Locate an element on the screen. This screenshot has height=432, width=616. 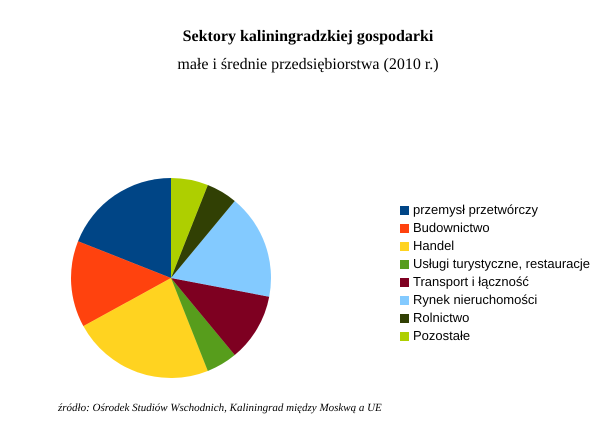
legend-label: przemysł przetwórczy is located at coordinates (475, 209).